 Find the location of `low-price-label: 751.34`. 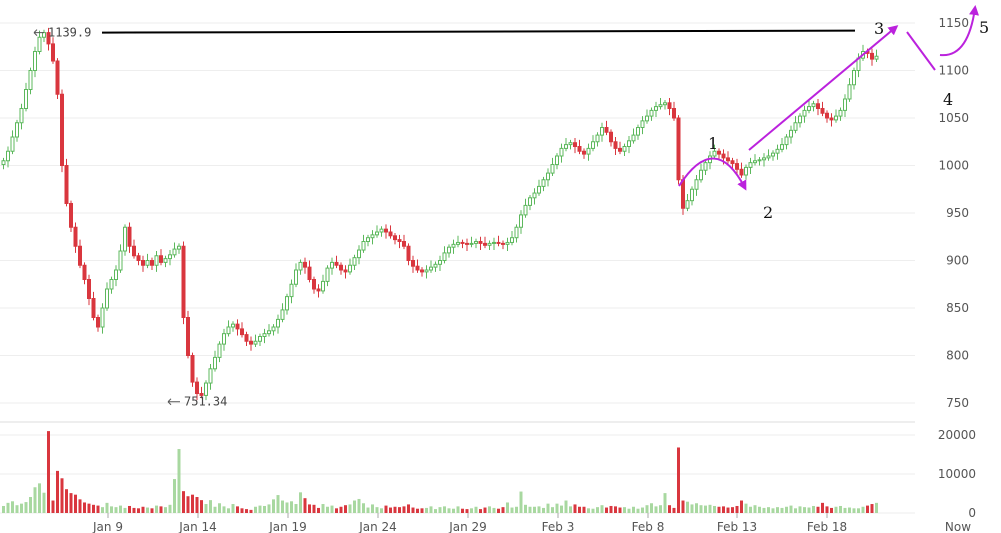

low-price-label: 751.34 is located at coordinates (205, 402).